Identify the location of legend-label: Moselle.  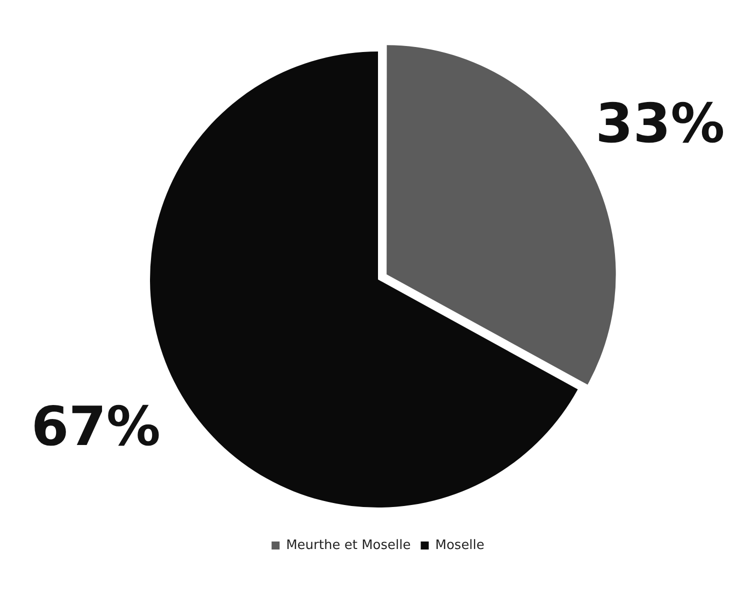
(459, 545).